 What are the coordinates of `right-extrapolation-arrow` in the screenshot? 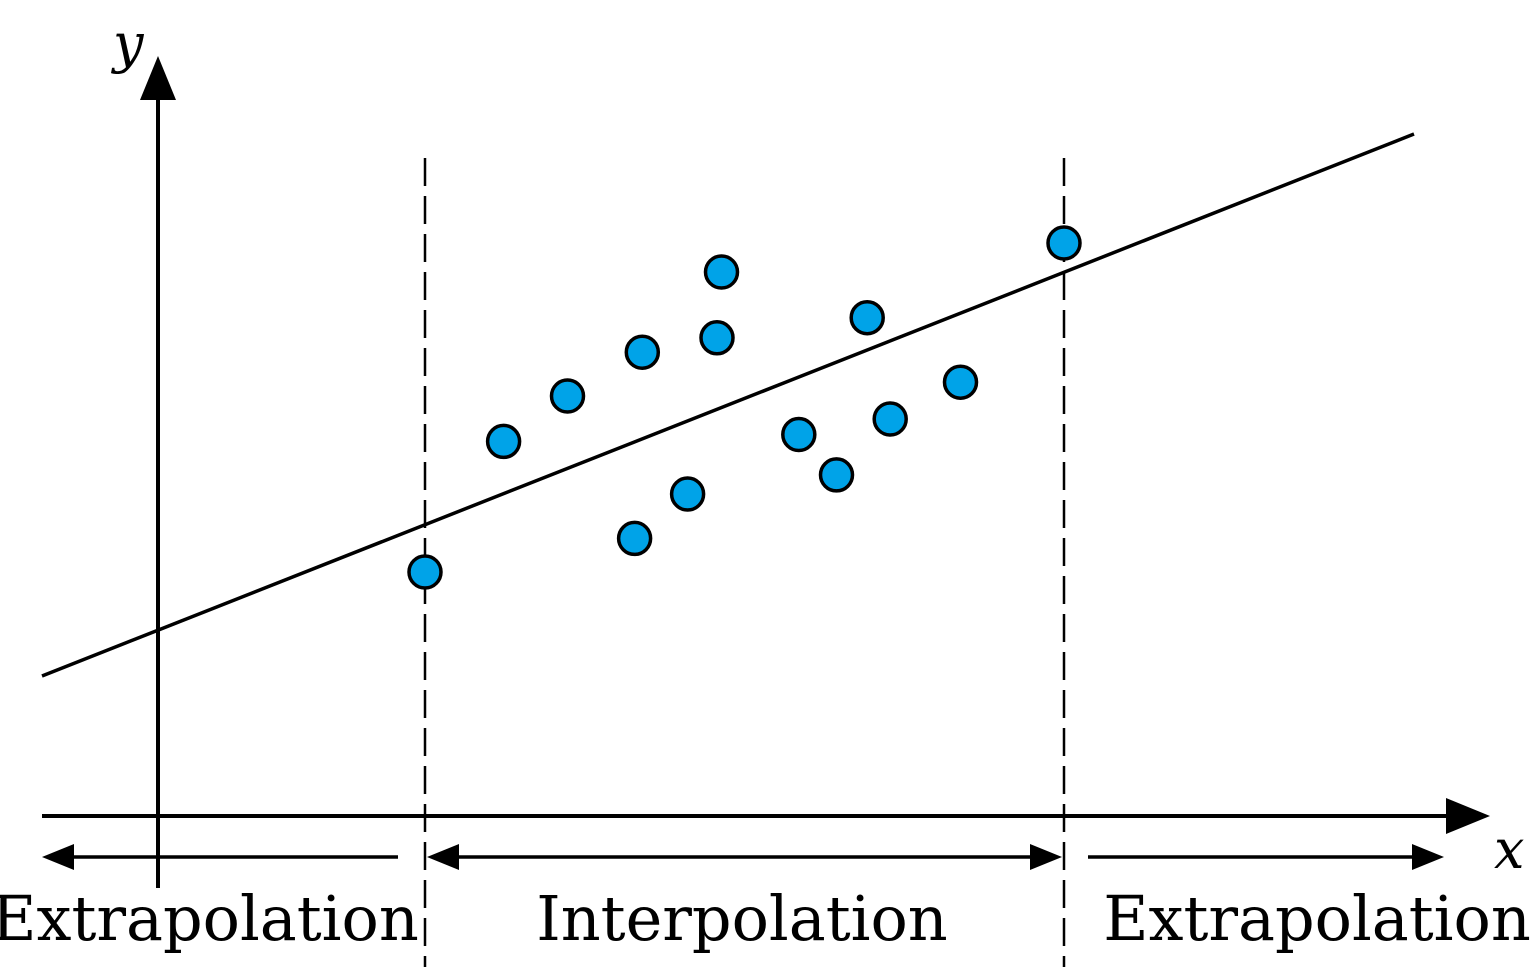 It's located at (1266, 857).